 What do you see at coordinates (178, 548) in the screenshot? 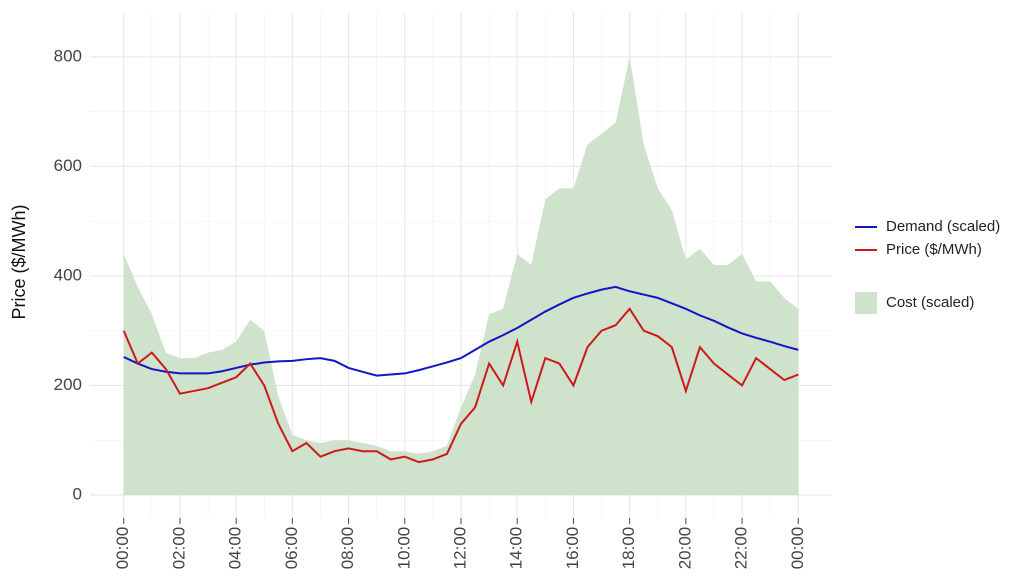
I see `x-tick-label: 02:00` at bounding box center [178, 548].